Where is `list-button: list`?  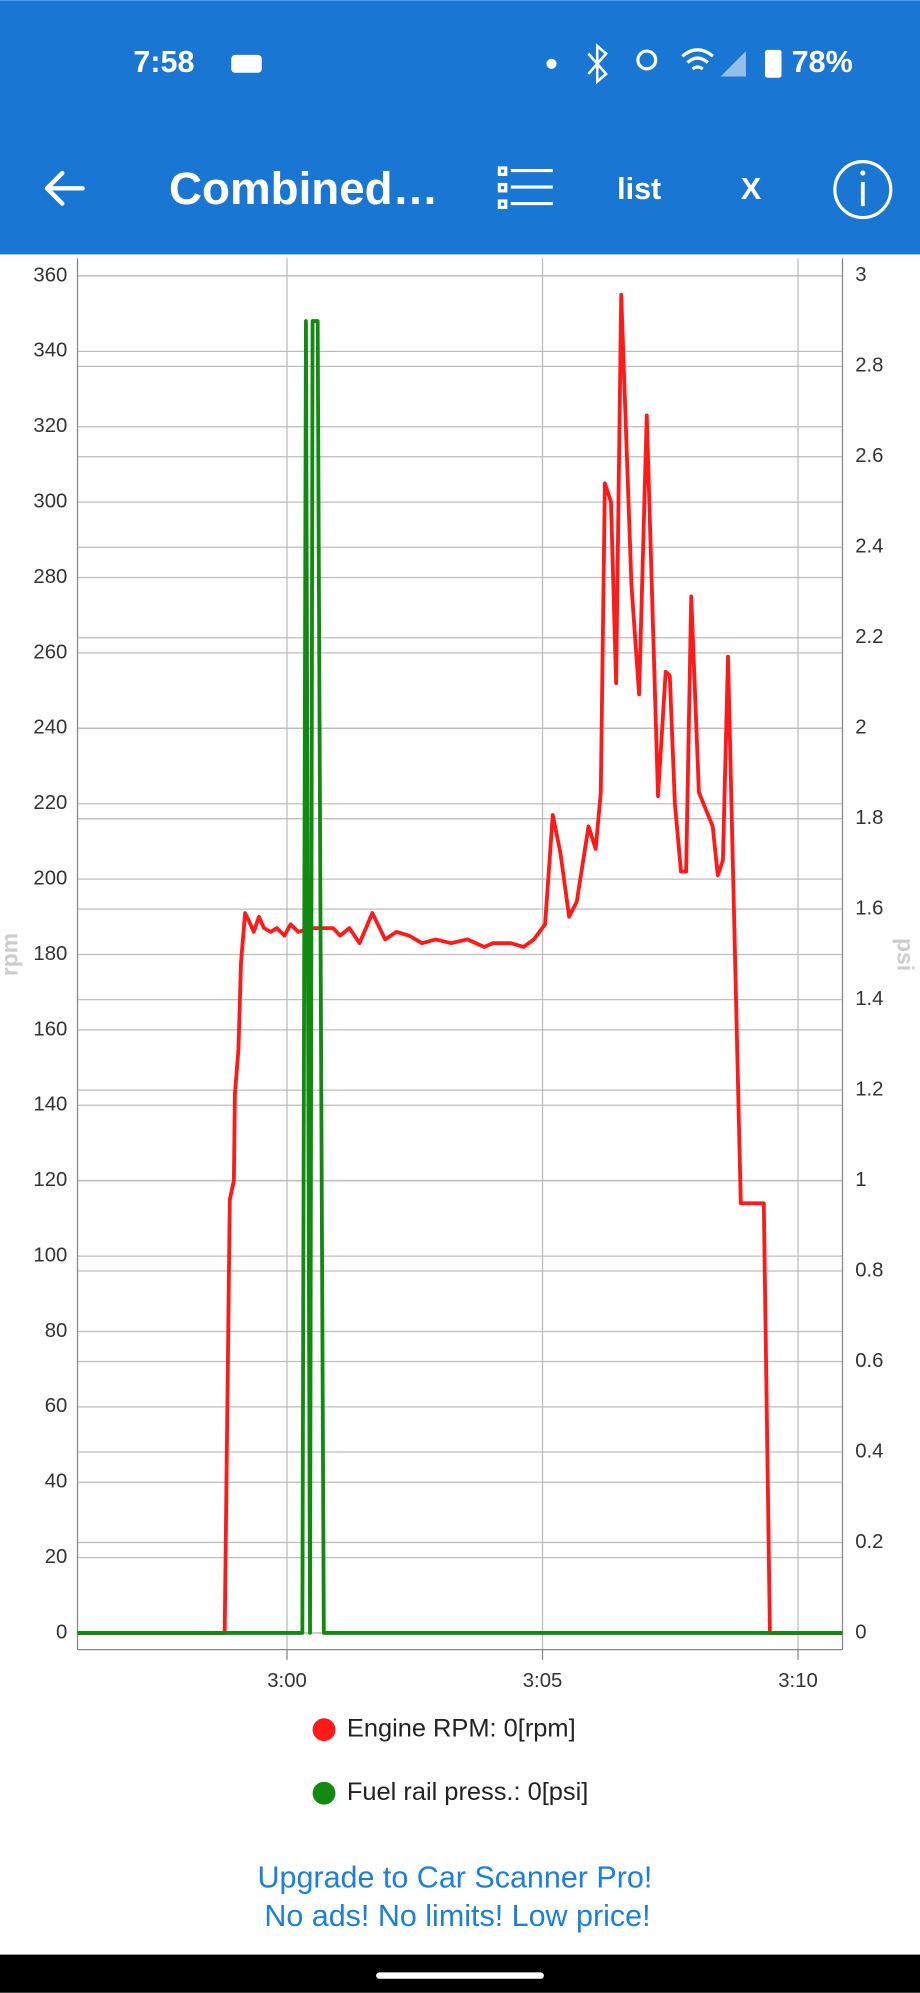
list-button: list is located at coordinates (639, 189).